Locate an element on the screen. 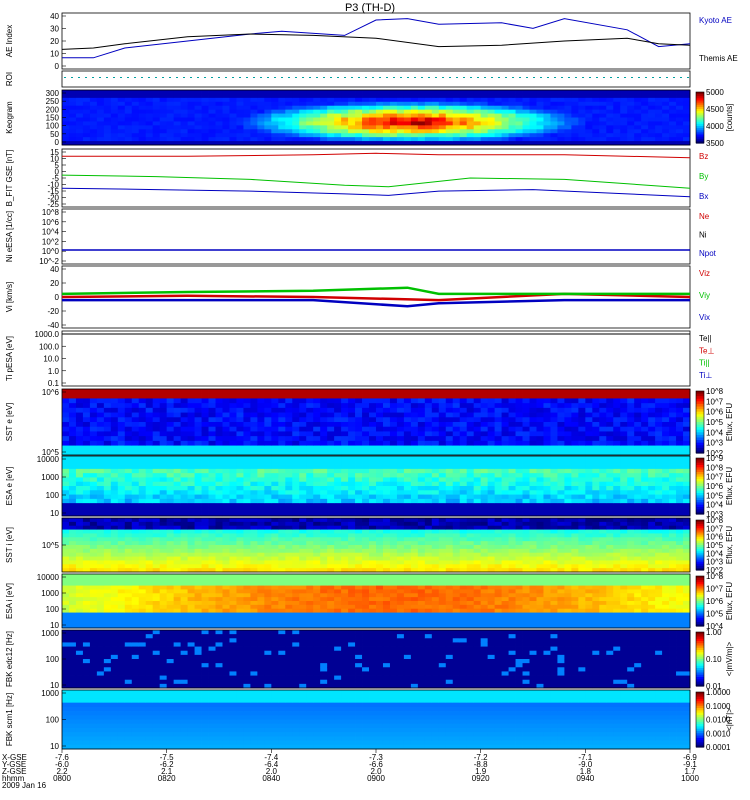  y-tick-label: -5 is located at coordinates (56, 178).